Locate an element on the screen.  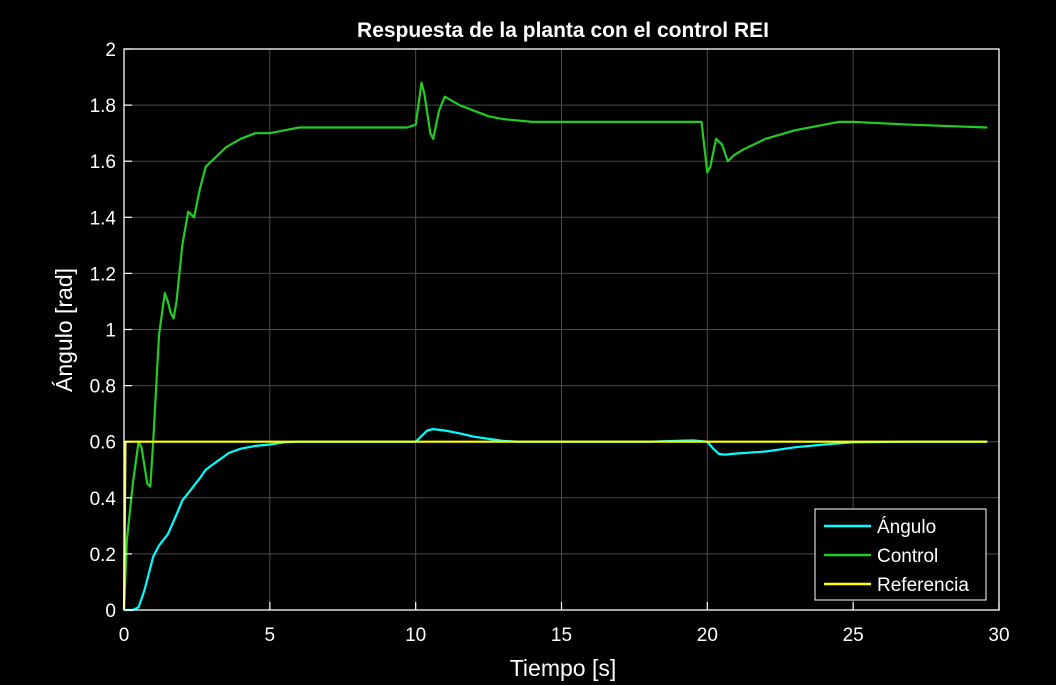
y-tick-label: 0 is located at coordinates (110, 611).